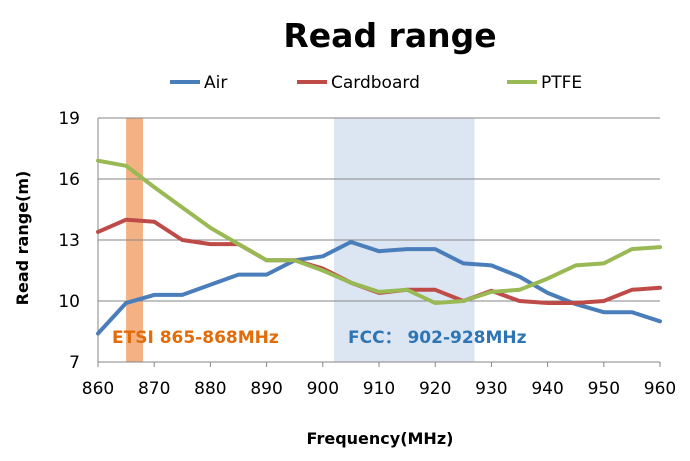 This screenshot has width=690, height=461. Describe the element at coordinates (389, 35) in the screenshot. I see `chart-title: Read range` at that location.